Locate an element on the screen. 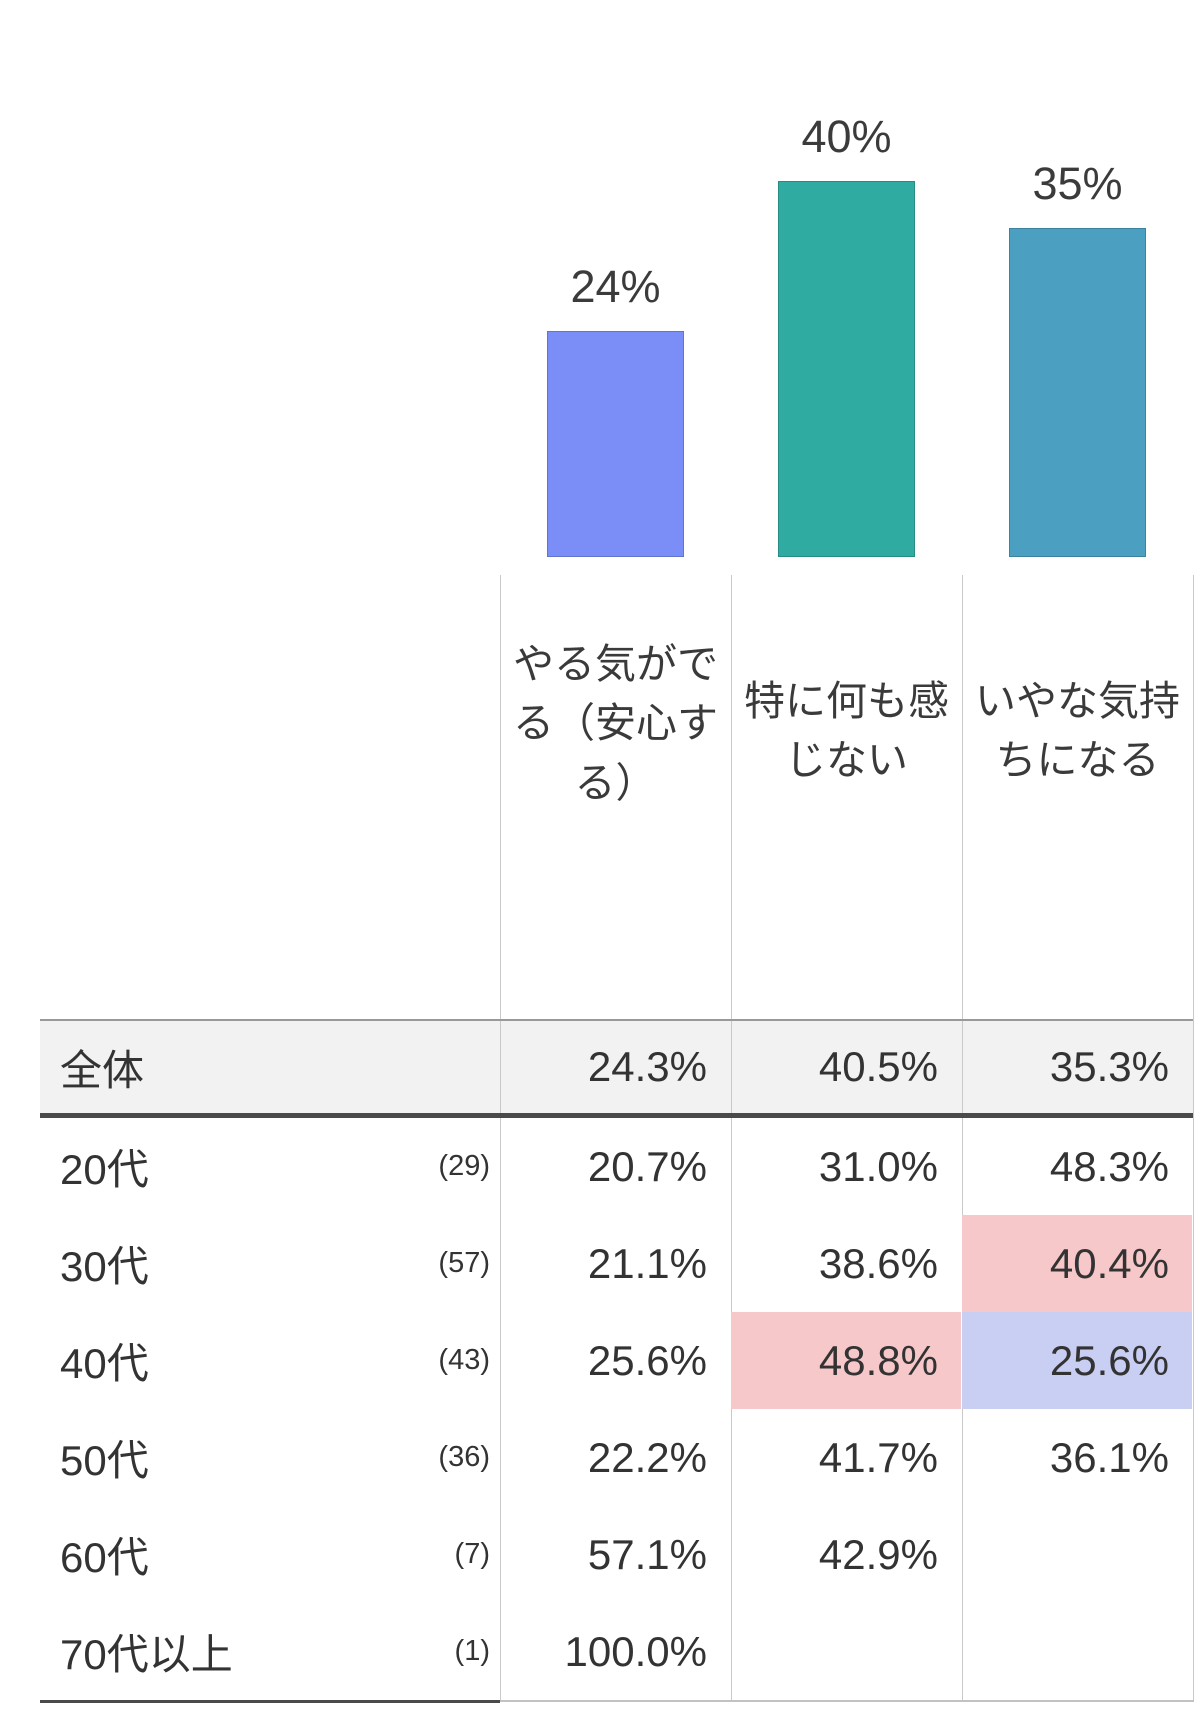  age-row-label: 20代 is located at coordinates (104, 1169).